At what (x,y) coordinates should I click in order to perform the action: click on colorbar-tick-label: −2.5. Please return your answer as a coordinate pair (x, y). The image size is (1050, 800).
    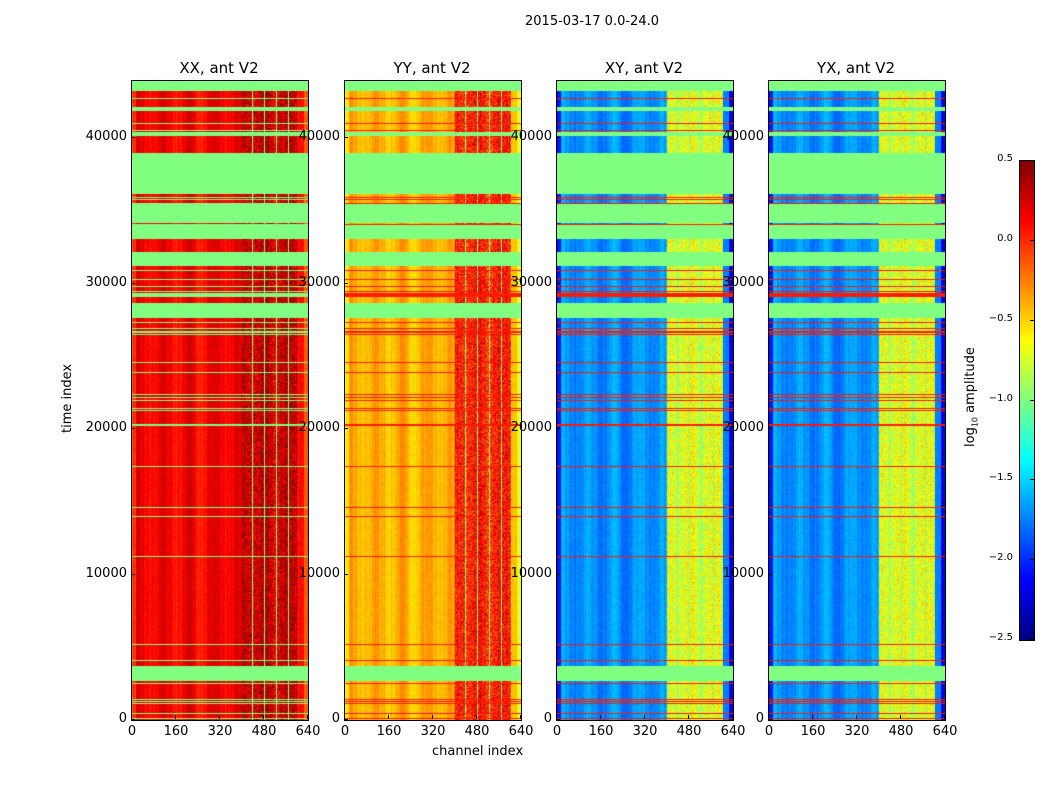
    Looking at the image, I should click on (1000, 637).